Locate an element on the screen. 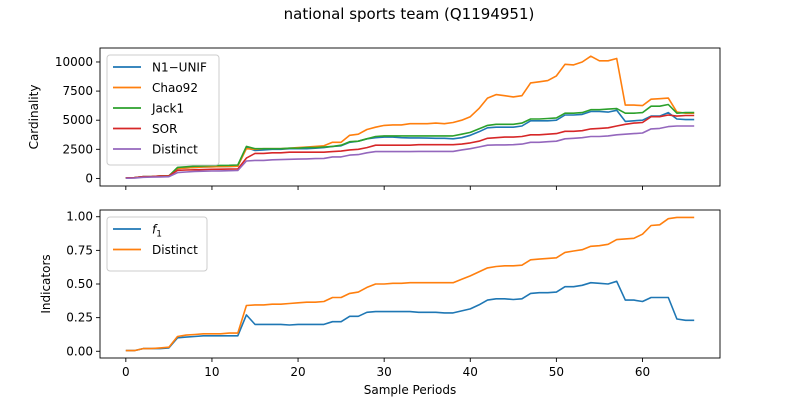 The height and width of the screenshot is (404, 800). y-tick-label: 2500 is located at coordinates (77, 149).